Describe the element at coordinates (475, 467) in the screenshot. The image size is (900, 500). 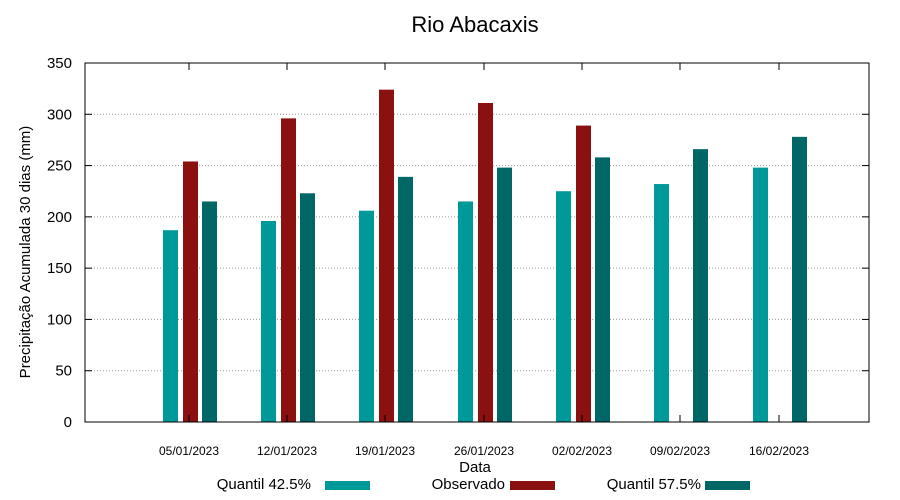
I see `x-axis-label: Data` at that location.